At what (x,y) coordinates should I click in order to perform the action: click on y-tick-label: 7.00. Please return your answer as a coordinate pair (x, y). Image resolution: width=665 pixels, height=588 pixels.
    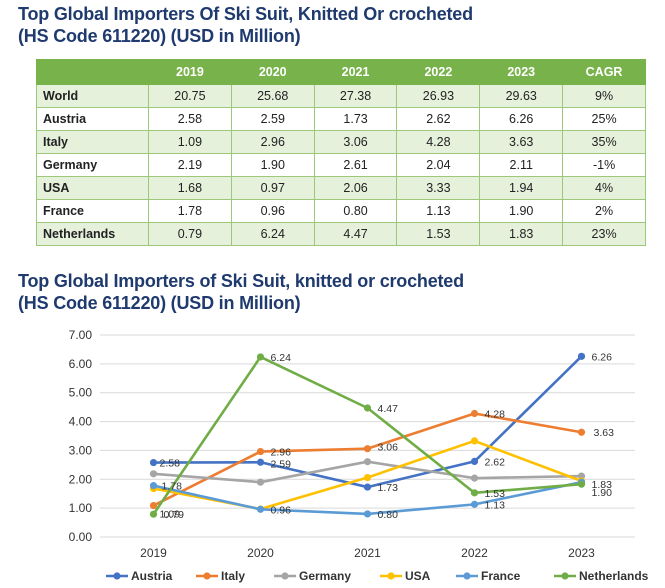
    Looking at the image, I should click on (81, 335).